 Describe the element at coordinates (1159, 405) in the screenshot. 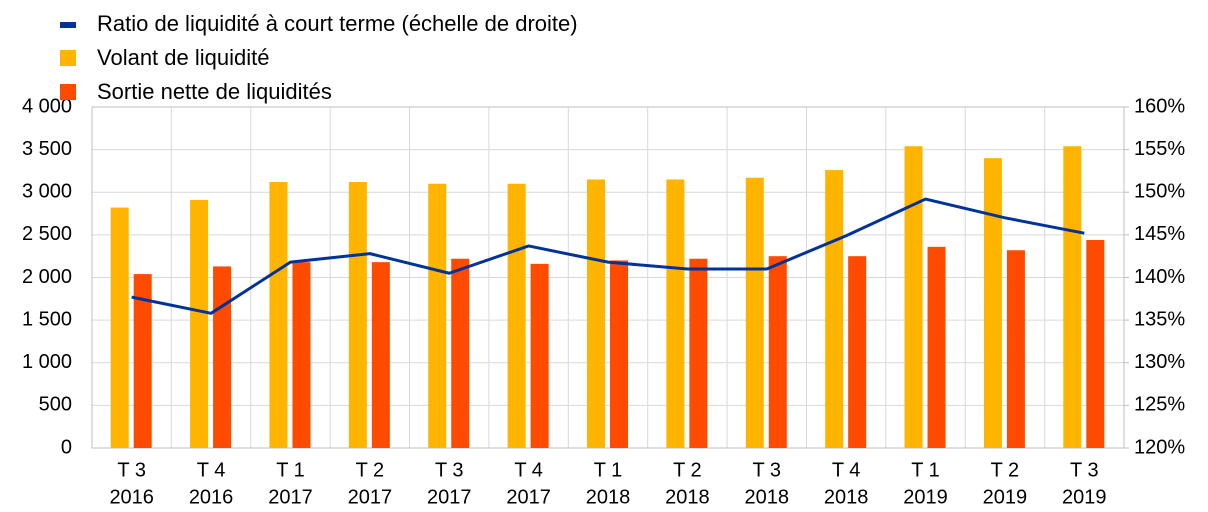

I see `y2-tick-label: 125%` at that location.